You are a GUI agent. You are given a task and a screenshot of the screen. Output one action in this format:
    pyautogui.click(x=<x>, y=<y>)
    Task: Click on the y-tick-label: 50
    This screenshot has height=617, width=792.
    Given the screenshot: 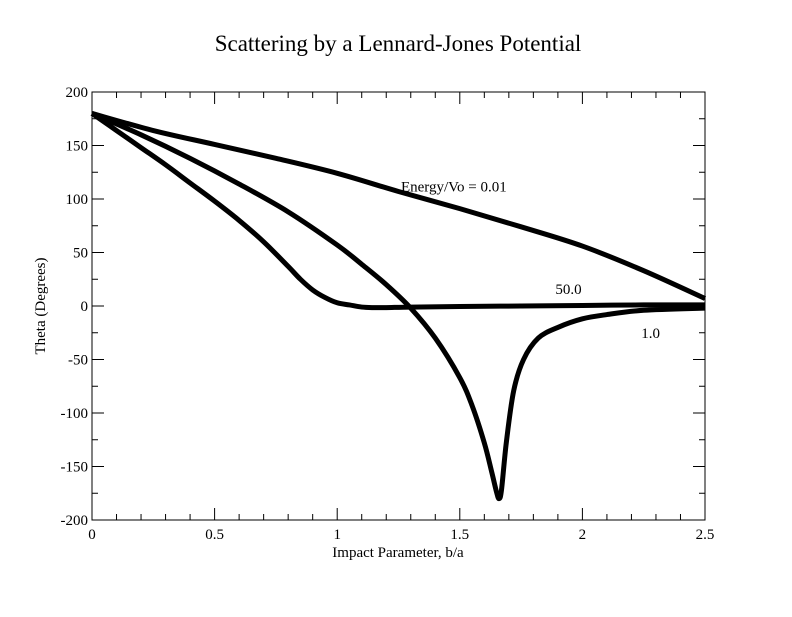 What is the action you would take?
    pyautogui.click(x=80, y=254)
    